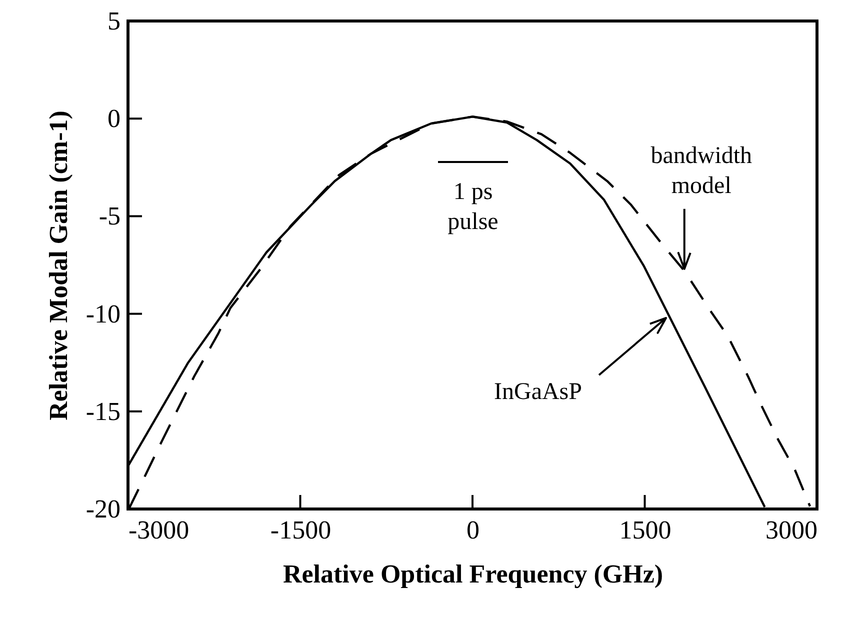 The width and height of the screenshot is (854, 628). What do you see at coordinates (792, 530) in the screenshot?
I see `x-tick-label: 3000` at bounding box center [792, 530].